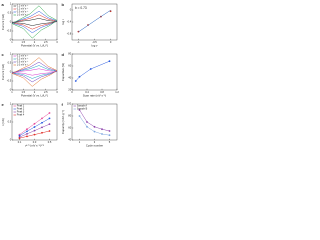  Describe the element at coordinates (69, 54) in the screenshot. I see `y-tick-label: 80` at that location.